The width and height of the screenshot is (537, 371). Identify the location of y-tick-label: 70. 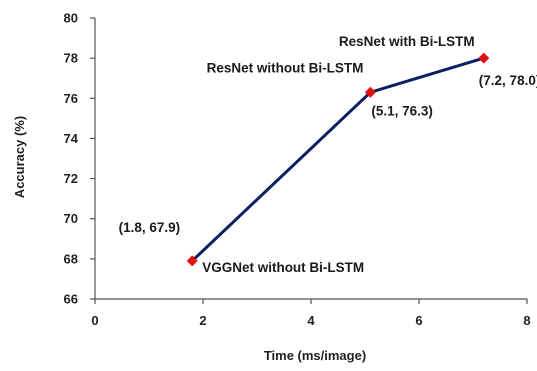
(71, 218).